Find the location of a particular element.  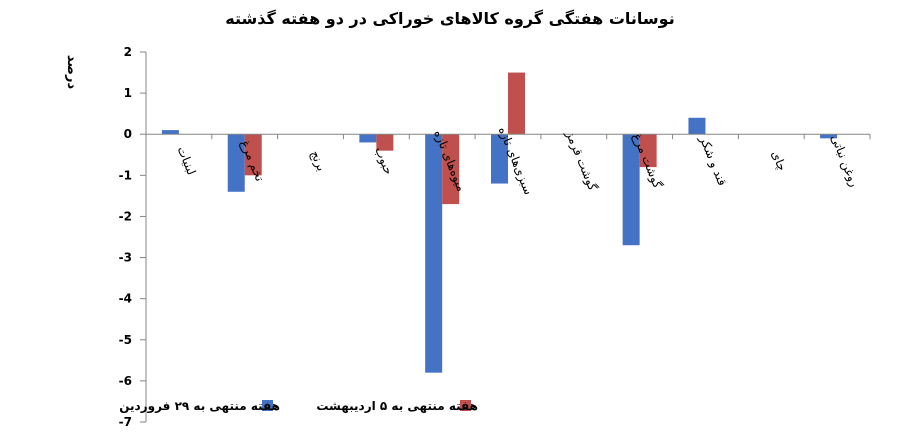

category-label: لبنیات is located at coordinates (187, 160).